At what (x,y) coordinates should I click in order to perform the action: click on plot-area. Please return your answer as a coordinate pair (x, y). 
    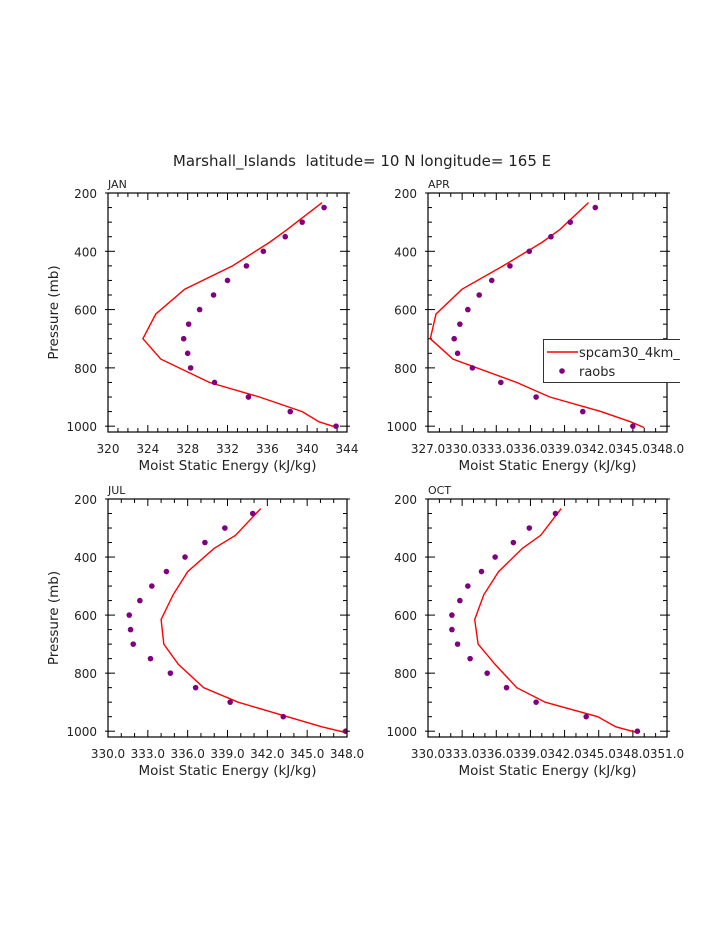
    Looking at the image, I should click on (240, 315).